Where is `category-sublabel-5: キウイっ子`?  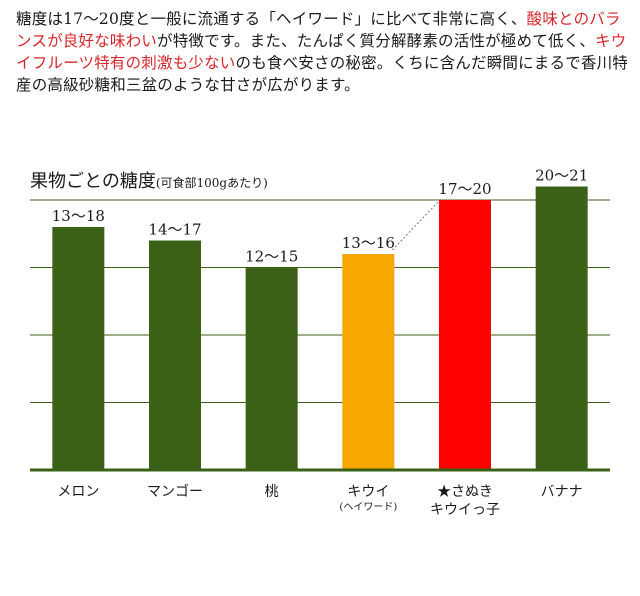
category-sublabel-5: キウイっ子 is located at coordinates (465, 510).